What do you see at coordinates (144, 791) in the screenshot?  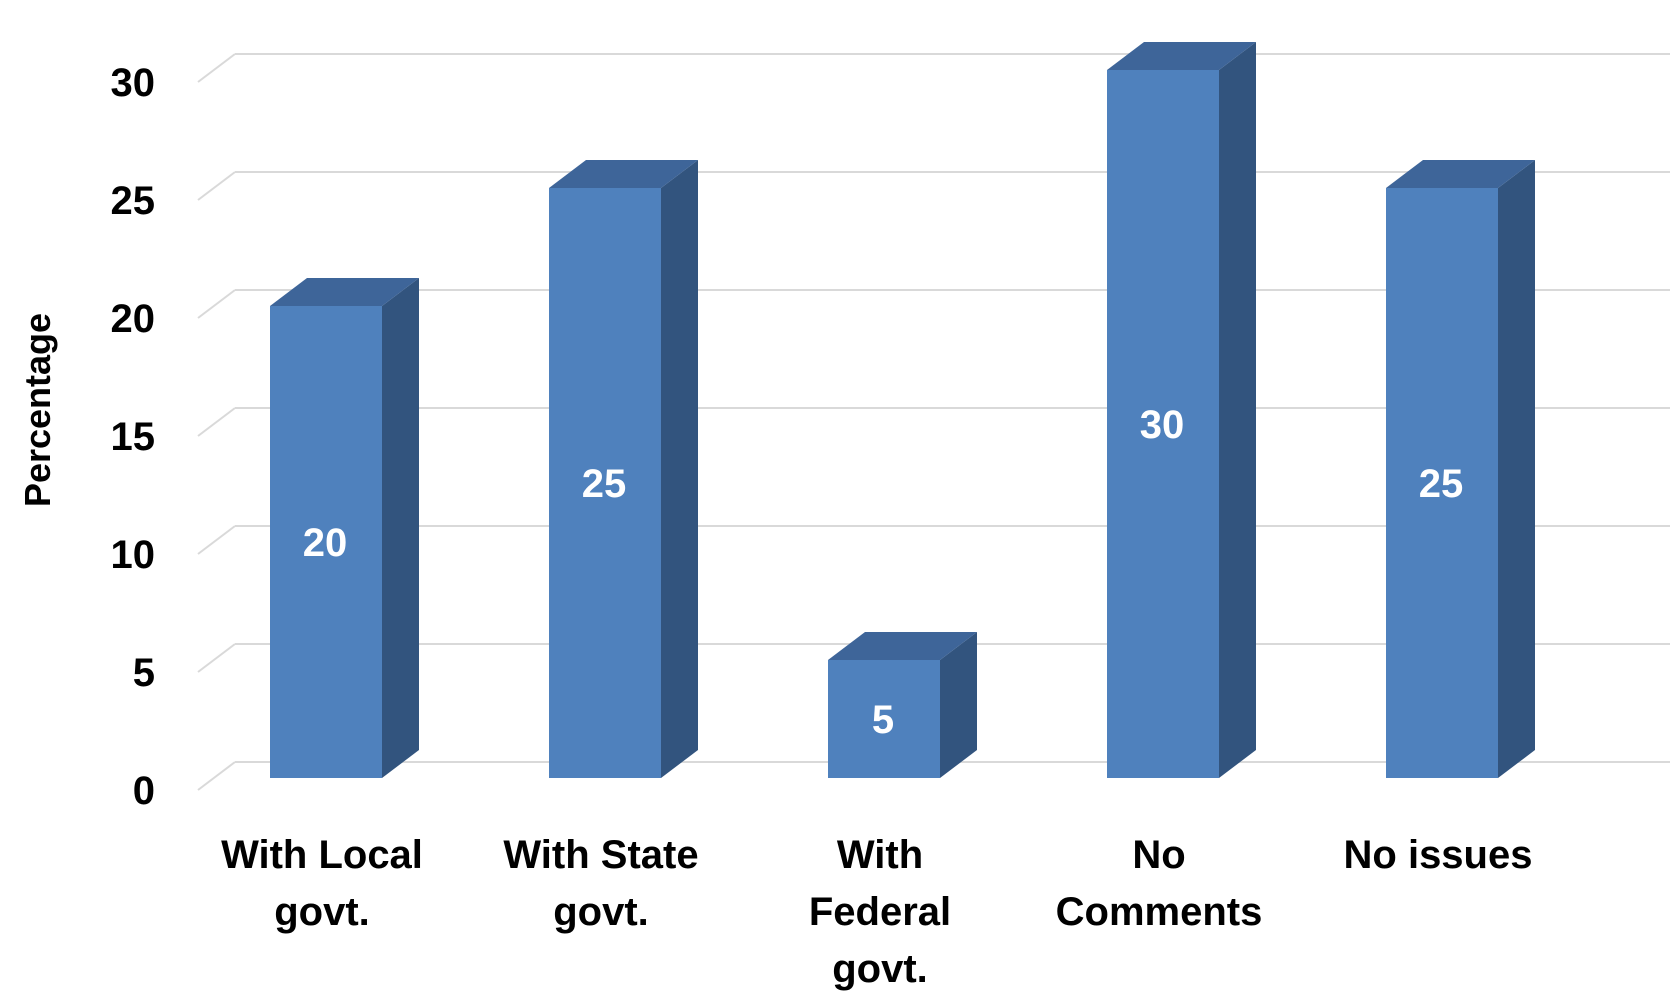 I see `y-tick-label: 0` at bounding box center [144, 791].